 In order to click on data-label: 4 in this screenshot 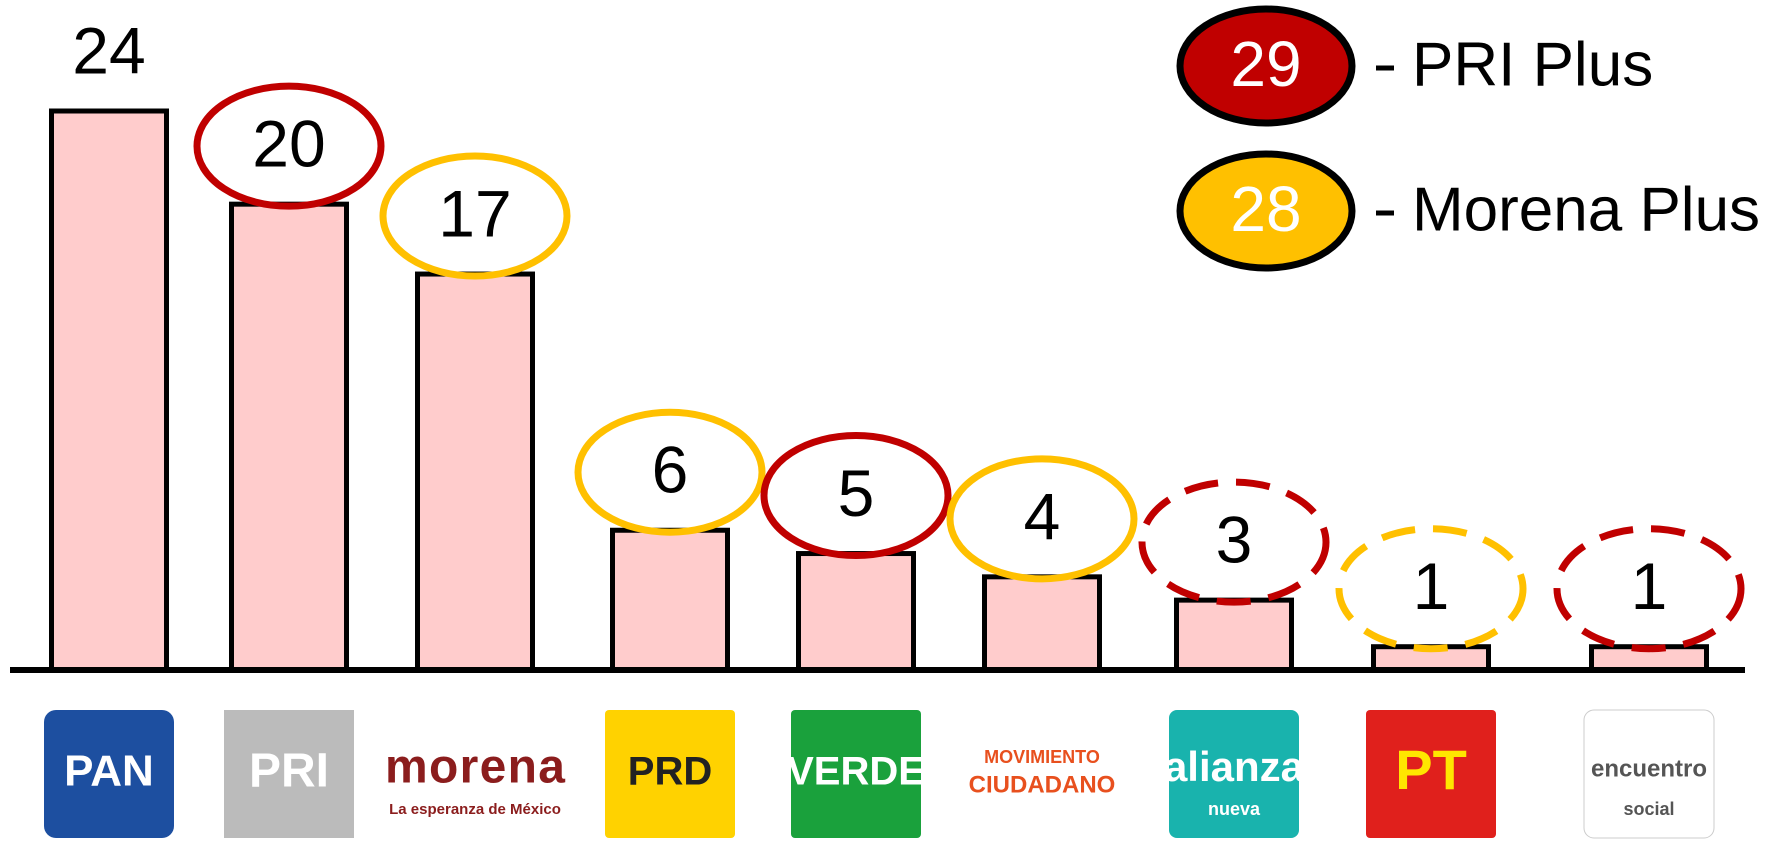, I will do `click(1042, 516)`.